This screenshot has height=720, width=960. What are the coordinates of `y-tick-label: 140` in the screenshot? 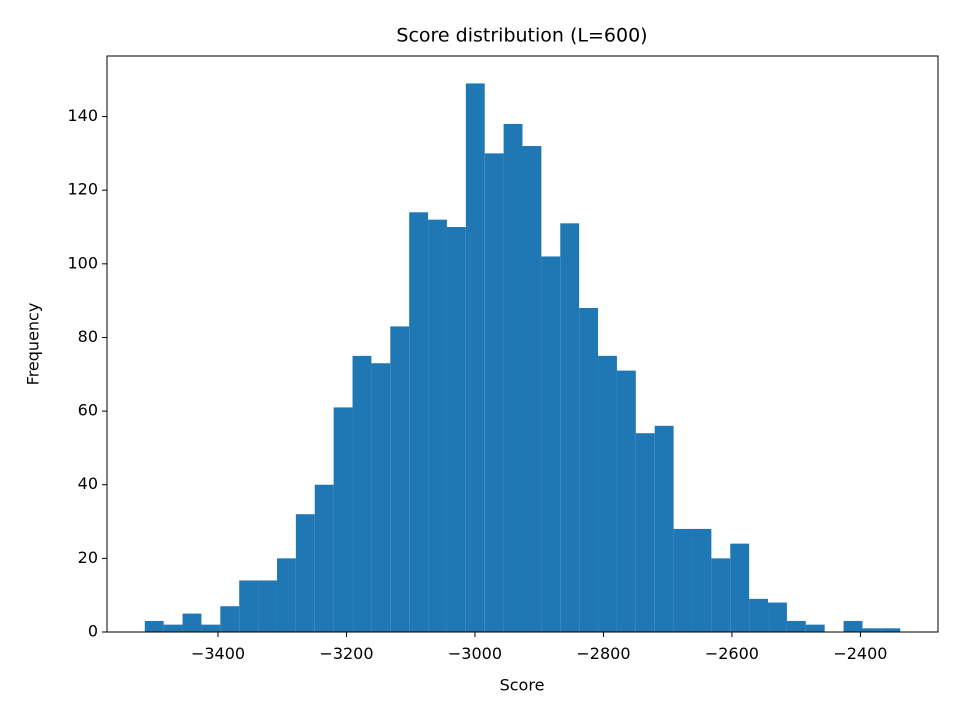 It's located at (82, 115).